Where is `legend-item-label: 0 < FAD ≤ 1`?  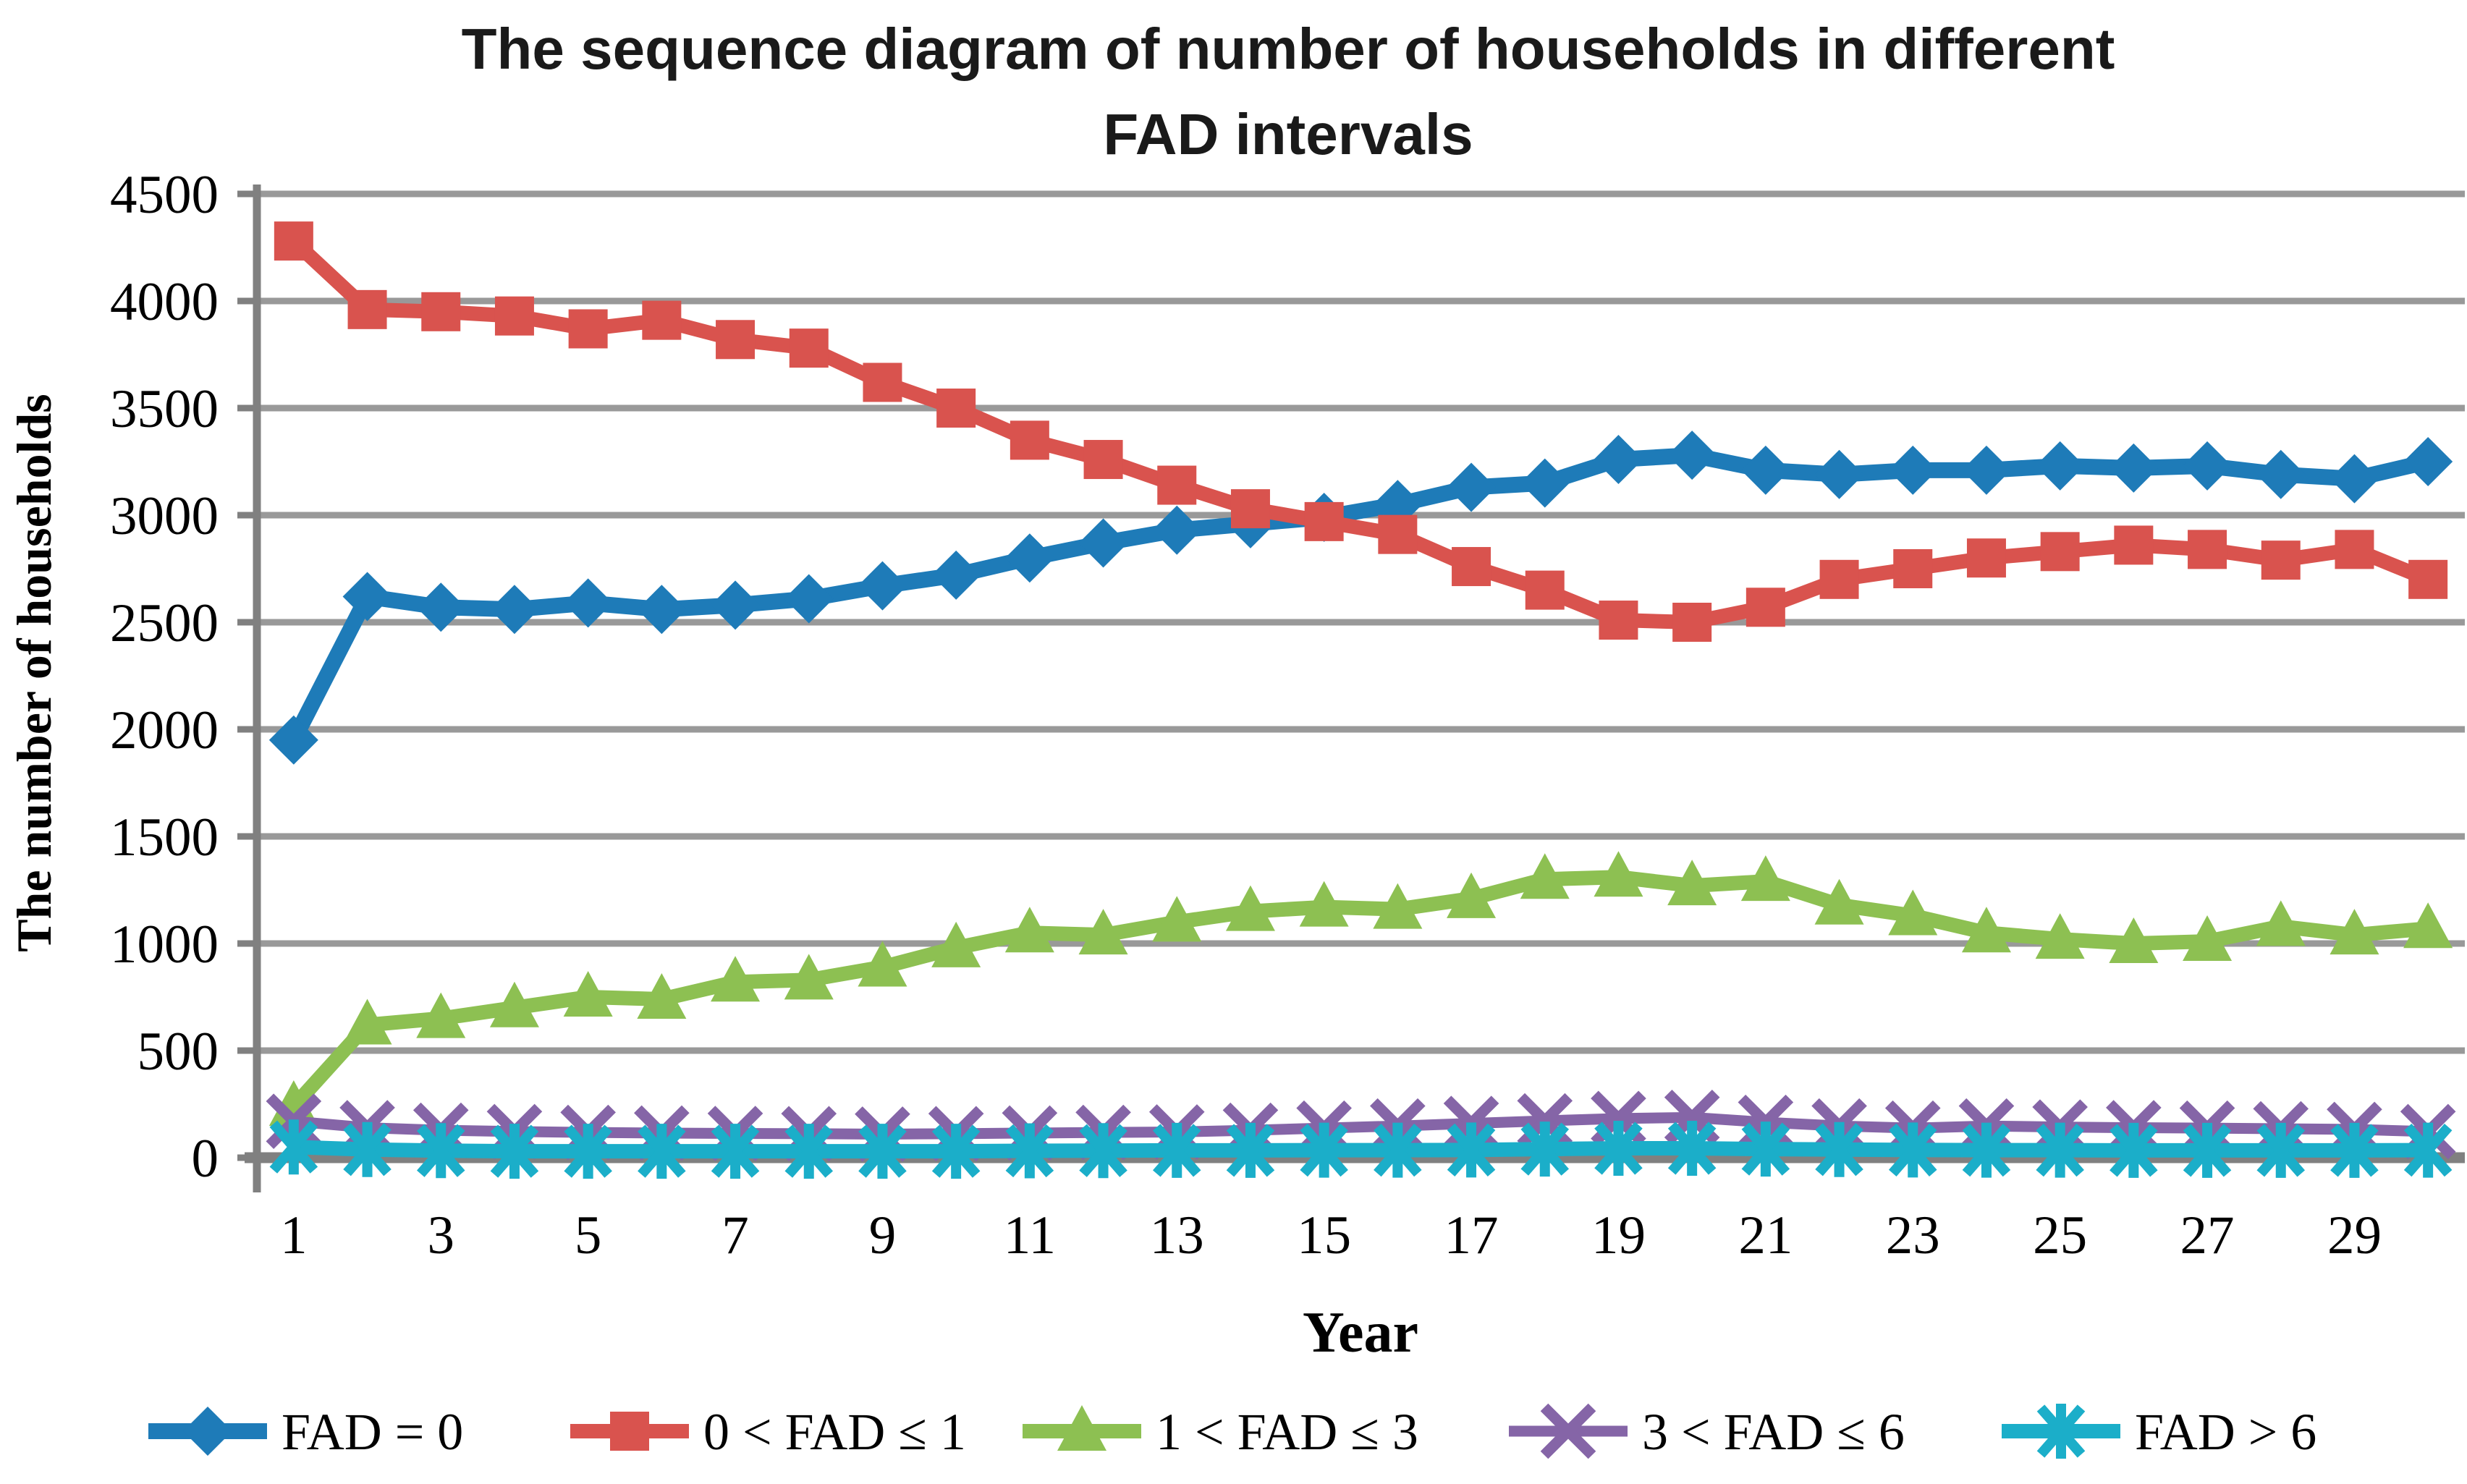 legend-item-label: 0 < FAD ≤ 1 is located at coordinates (834, 1432).